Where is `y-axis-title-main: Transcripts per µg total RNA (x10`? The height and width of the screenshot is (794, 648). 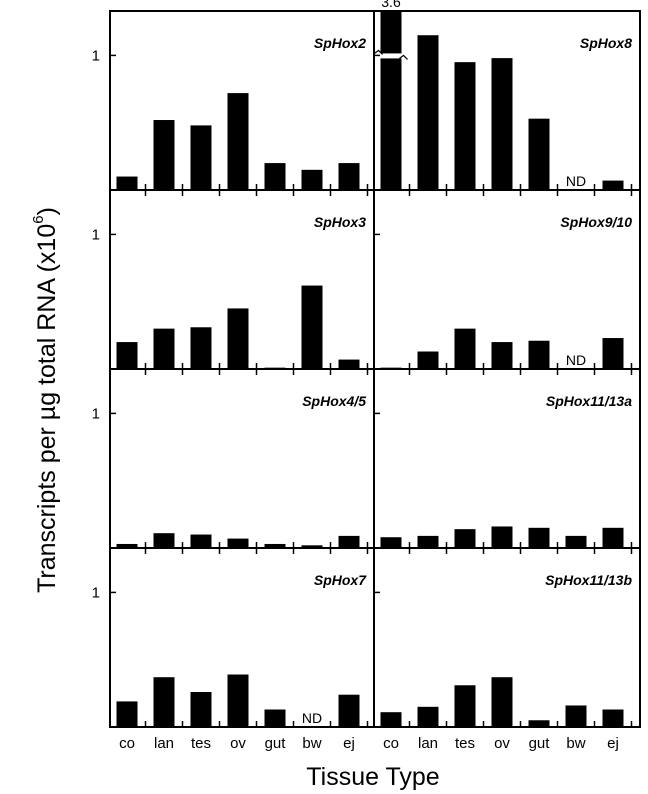
y-axis-title-main: Transcripts per µg total RNA (x10 is located at coordinates (47, 408).